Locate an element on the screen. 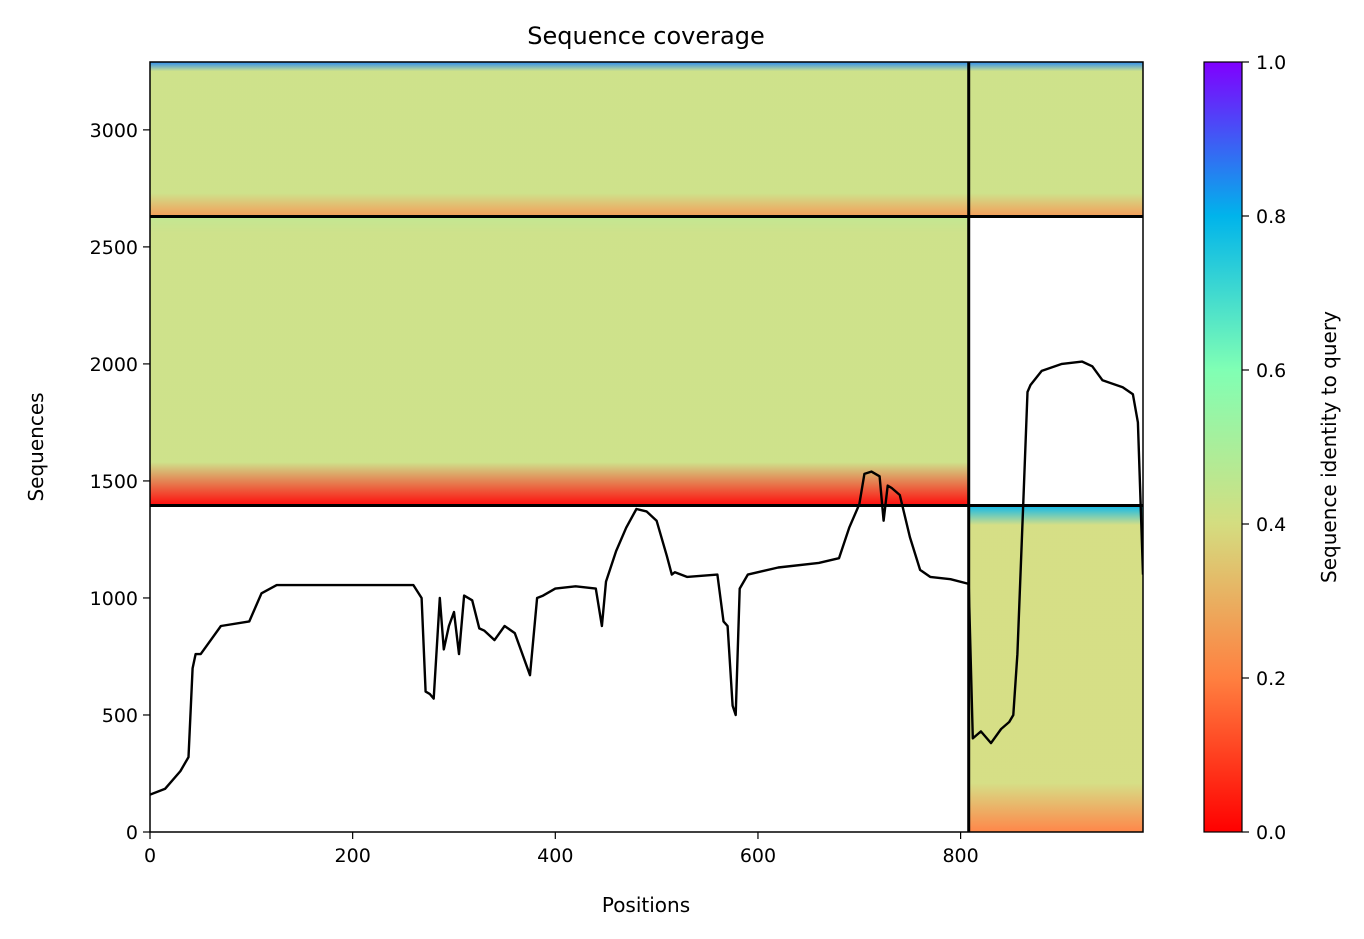 This screenshot has width=1364, height=939. block-paired is located at coordinates (646, 139).